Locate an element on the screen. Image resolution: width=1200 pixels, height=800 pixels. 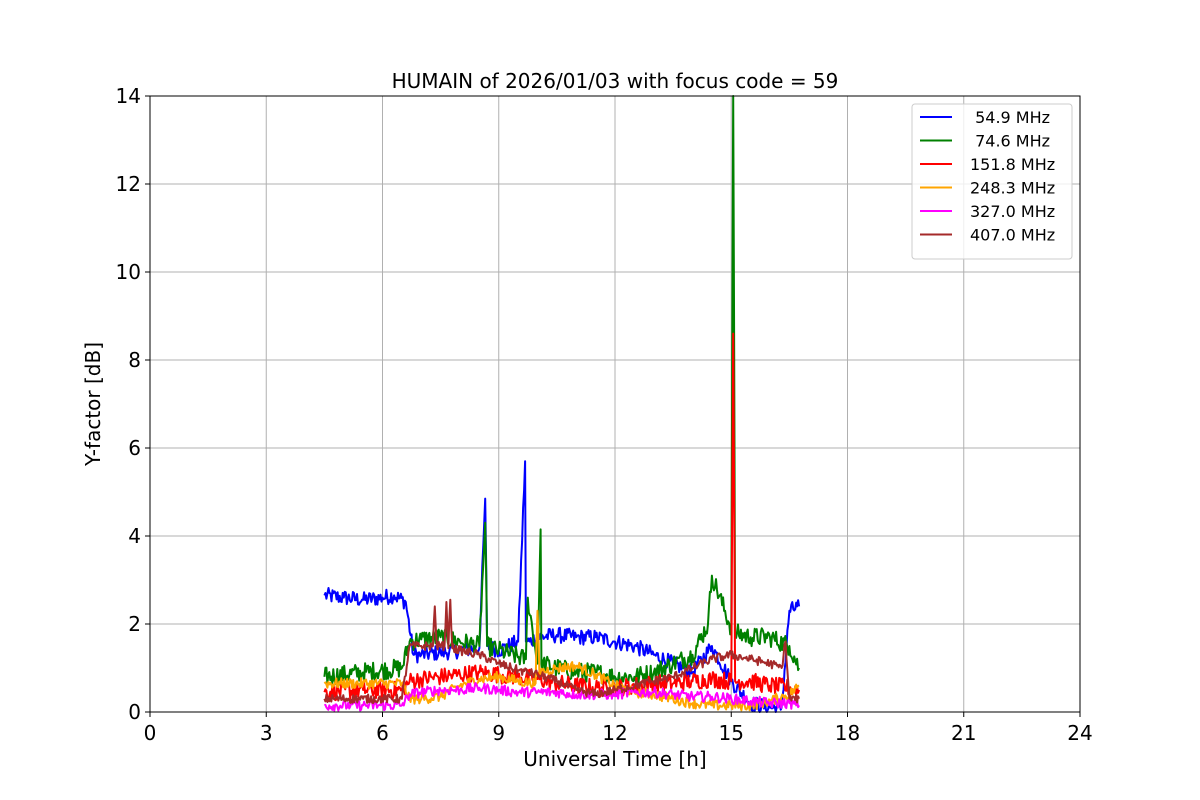
x-tick-label: 18 is located at coordinates (847, 733).